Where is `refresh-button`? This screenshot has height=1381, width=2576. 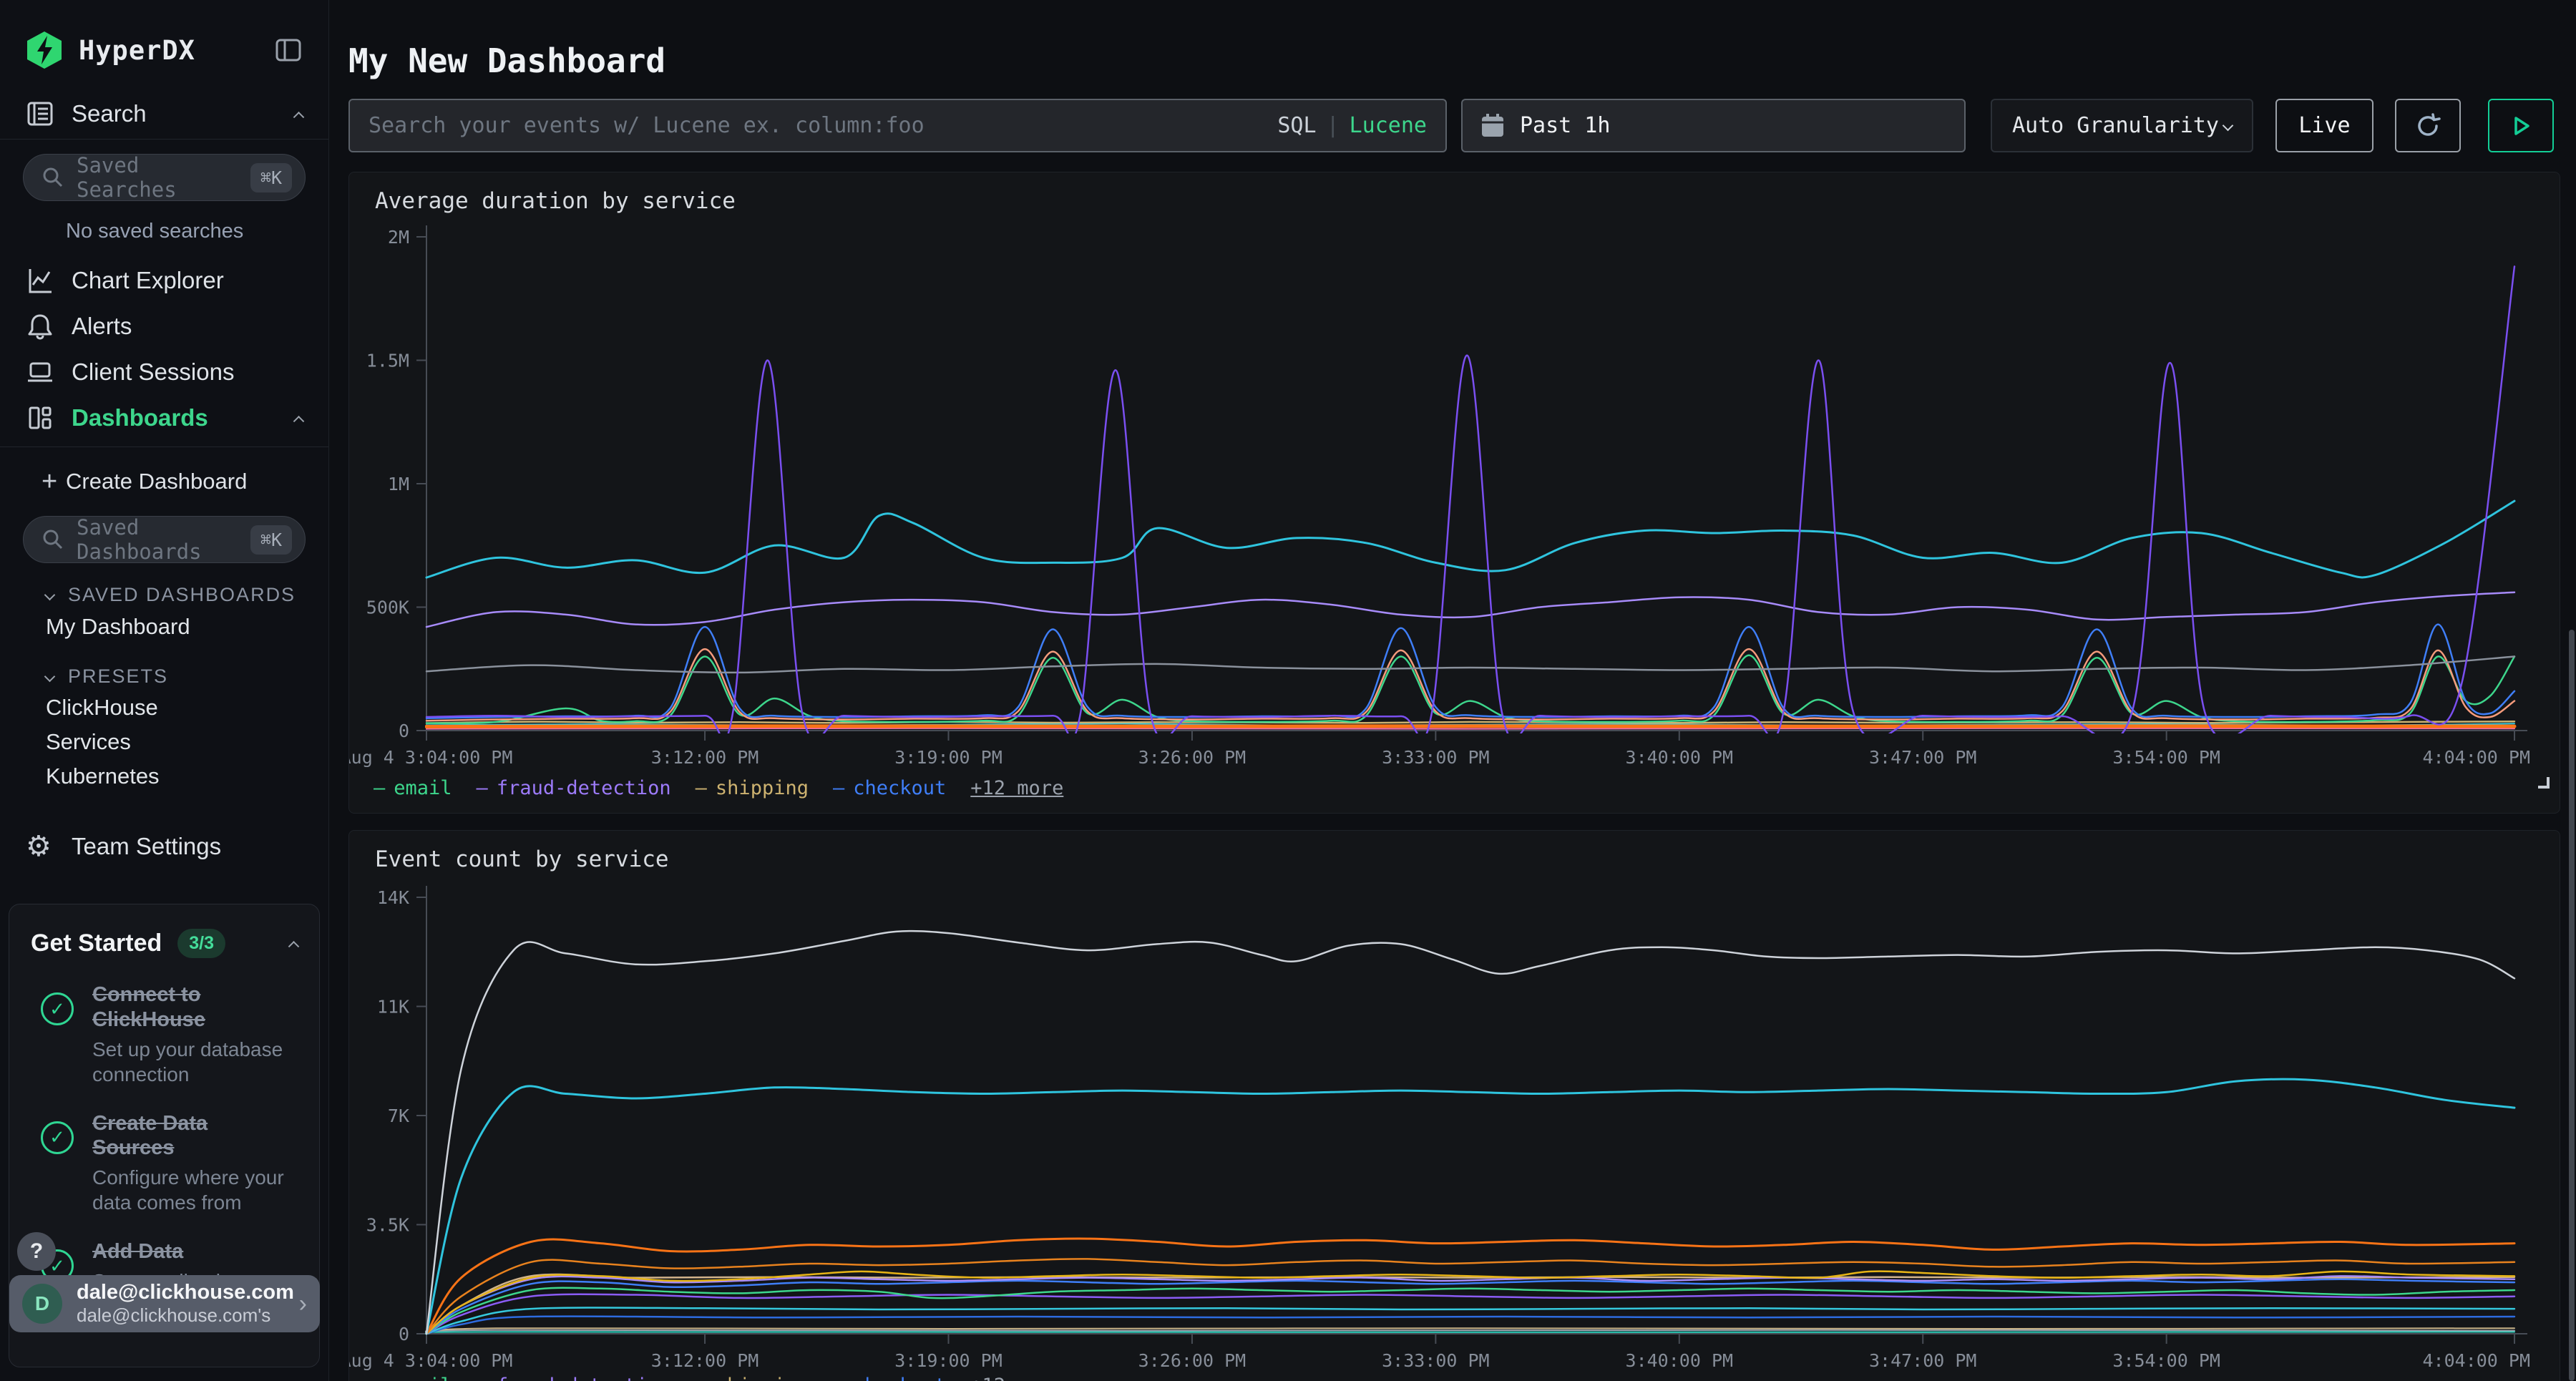
refresh-button is located at coordinates (2428, 125).